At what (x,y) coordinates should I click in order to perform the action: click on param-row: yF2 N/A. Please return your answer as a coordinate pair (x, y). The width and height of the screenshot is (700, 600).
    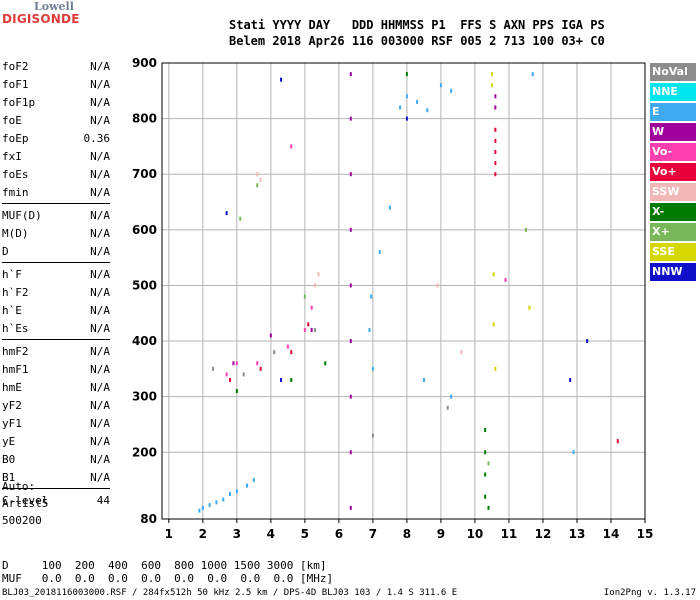
    Looking at the image, I should click on (56, 406).